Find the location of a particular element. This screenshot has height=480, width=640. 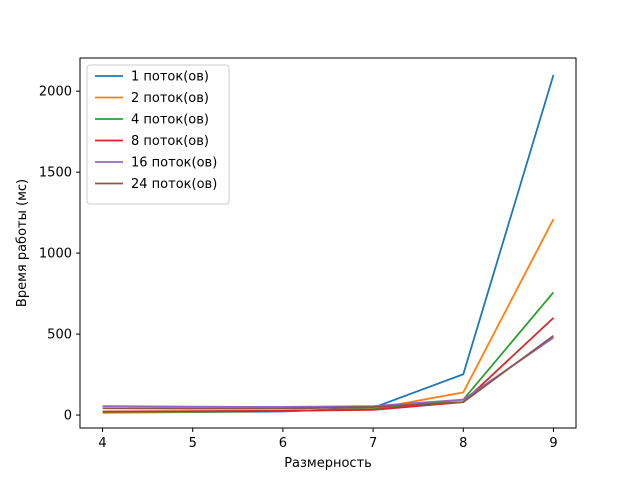

x-tick-label: 4 is located at coordinates (102, 443).